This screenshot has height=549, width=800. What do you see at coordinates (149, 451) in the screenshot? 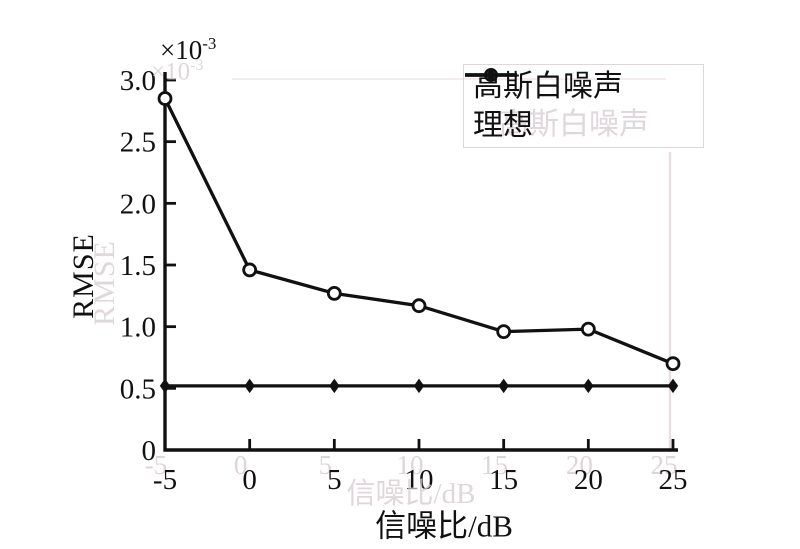
I see `y-tick-label: 0` at bounding box center [149, 451].